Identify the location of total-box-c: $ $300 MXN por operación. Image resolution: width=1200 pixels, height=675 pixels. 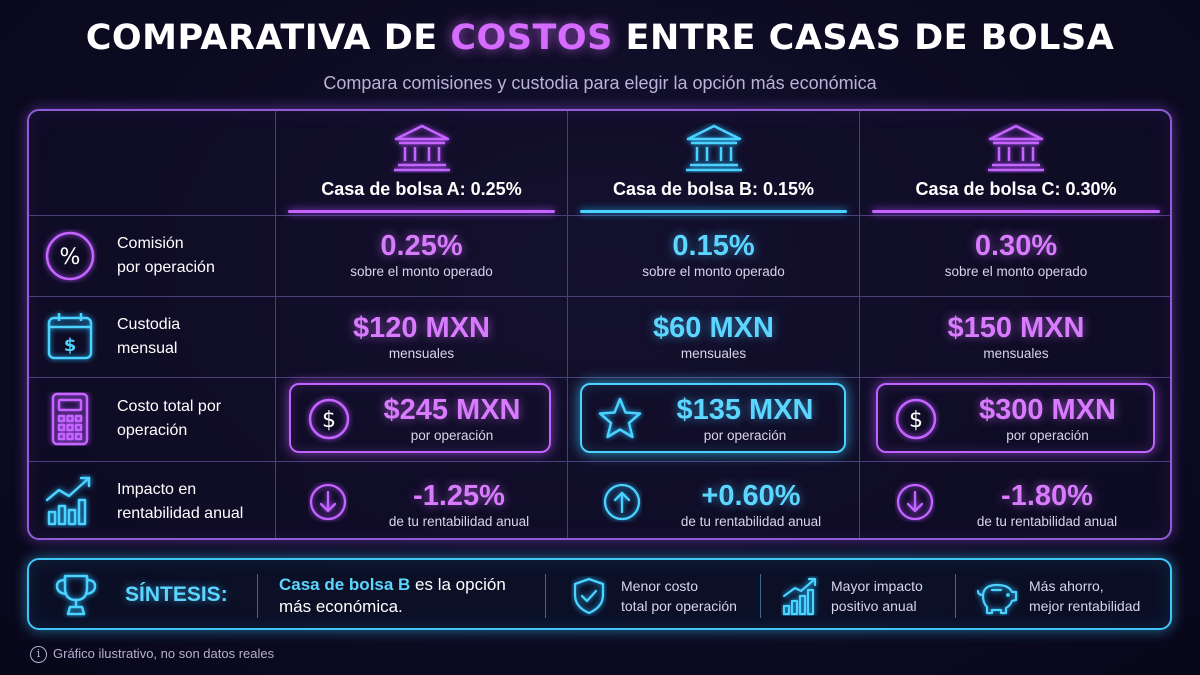
(1015, 418).